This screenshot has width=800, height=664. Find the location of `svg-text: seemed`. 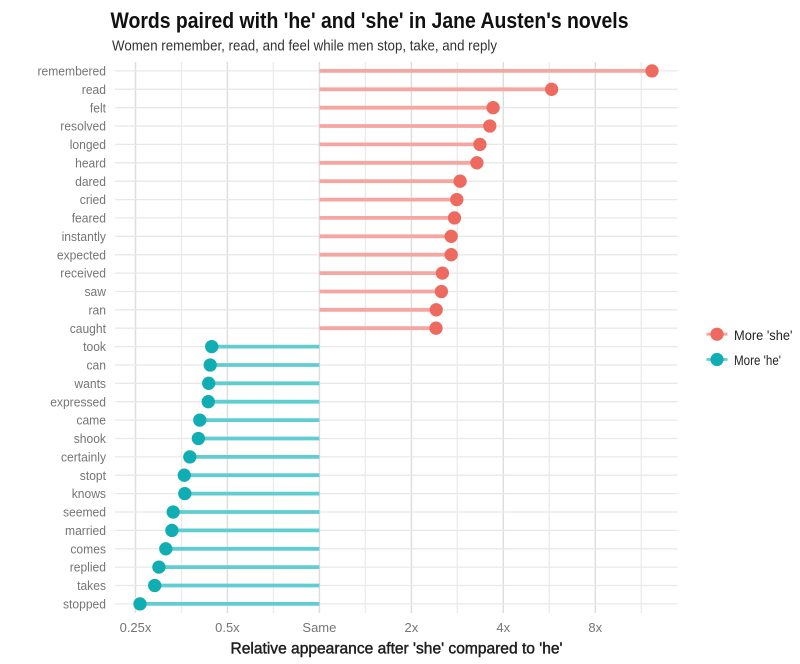

svg-text: seemed is located at coordinates (84, 512).